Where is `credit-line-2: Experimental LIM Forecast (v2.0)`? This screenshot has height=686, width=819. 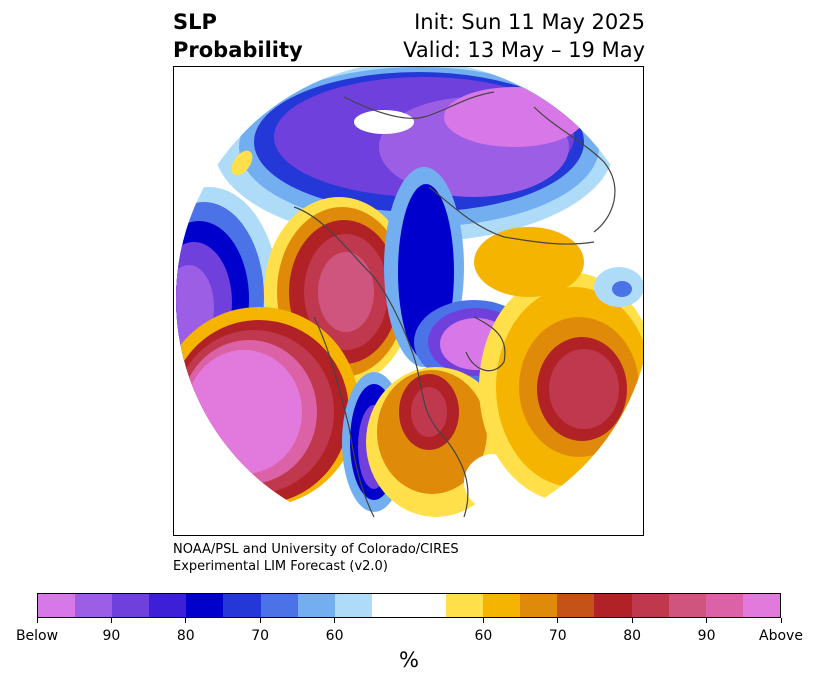 credit-line-2: Experimental LIM Forecast (v2.0) is located at coordinates (280, 566).